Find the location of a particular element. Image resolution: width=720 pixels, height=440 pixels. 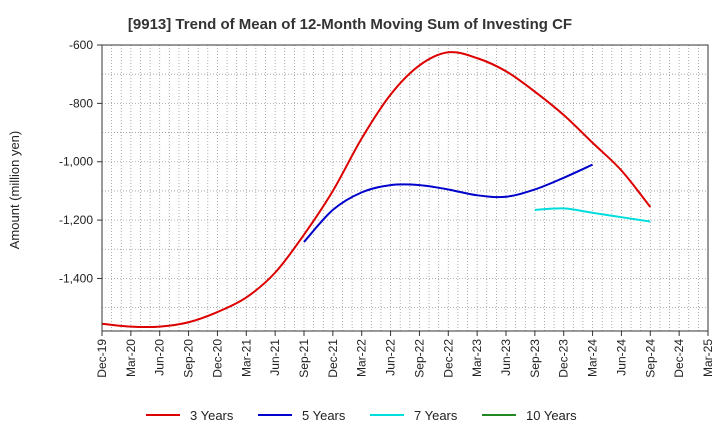

legend-label-5-years: 5 Years is located at coordinates (324, 415).